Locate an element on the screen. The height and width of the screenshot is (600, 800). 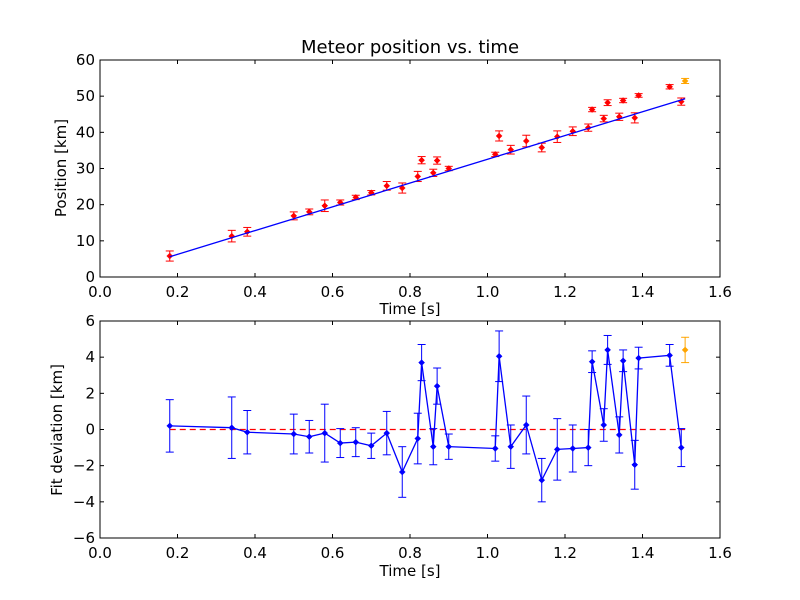
position-x-label: Time [s] is located at coordinates (410, 309).